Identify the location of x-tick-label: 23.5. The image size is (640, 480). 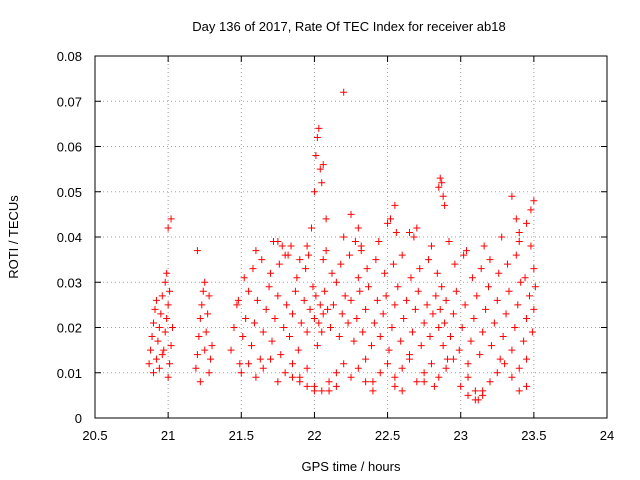
(533, 435).